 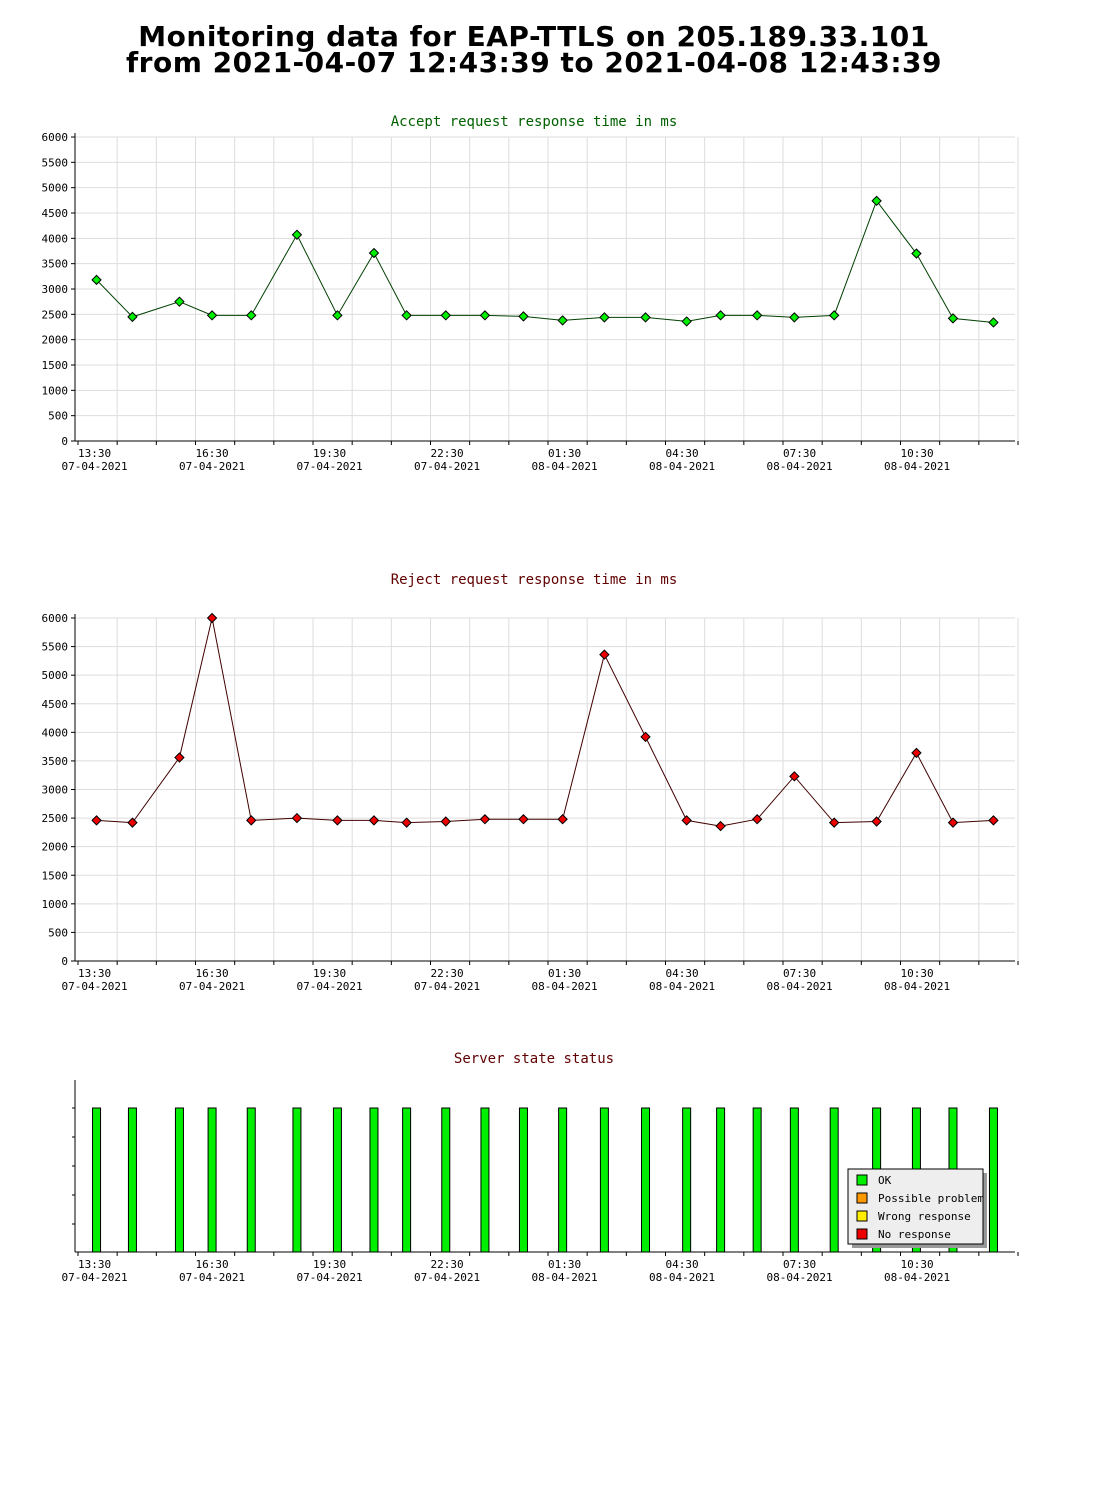 I want to click on reject-ytick-label: 5000, so click(x=55, y=675).